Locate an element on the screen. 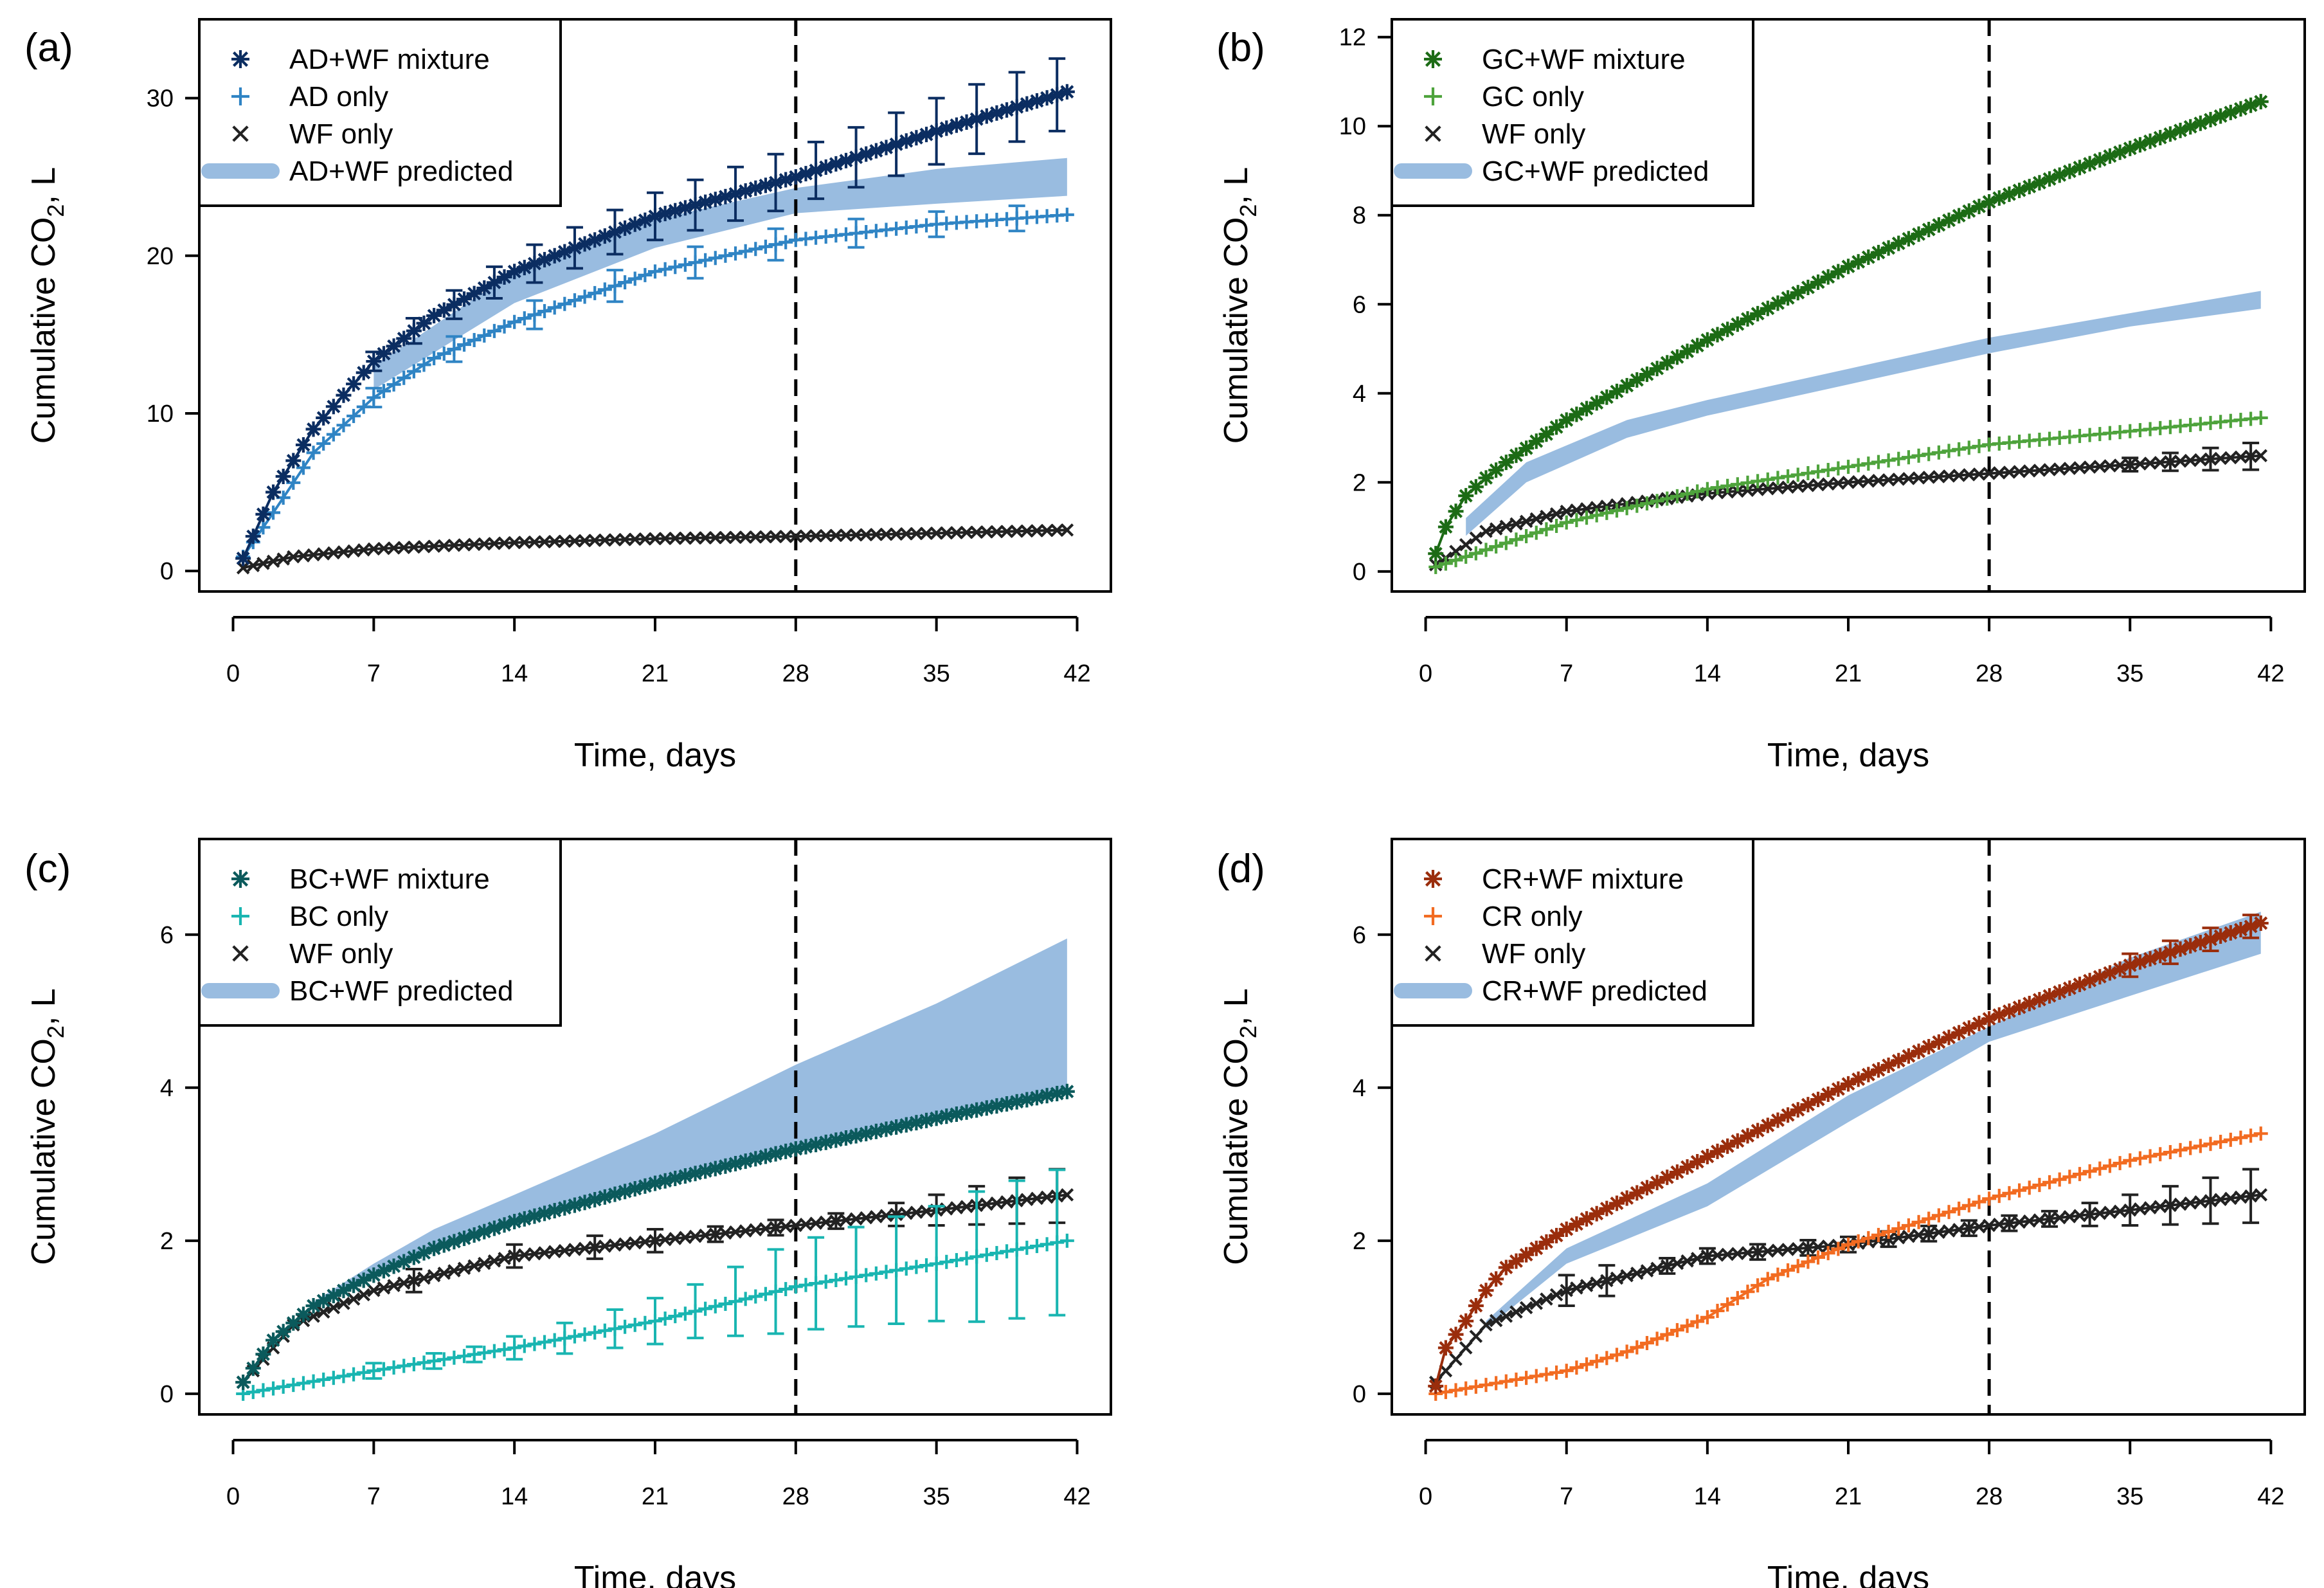 The image size is (2324, 1588). x-axis: 0 7 14 21 28 35 42 Time, days is located at coordinates (1852, 1513).